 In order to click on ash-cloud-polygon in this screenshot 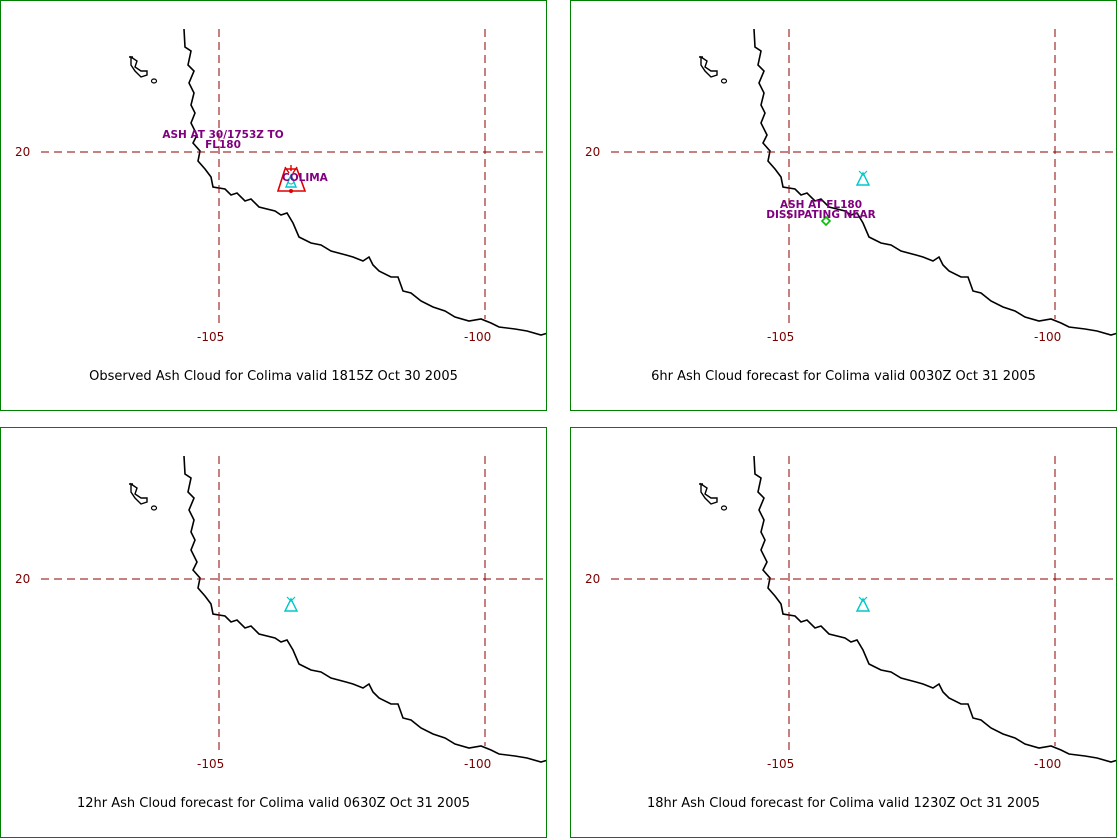, I will do `click(291, 179)`.